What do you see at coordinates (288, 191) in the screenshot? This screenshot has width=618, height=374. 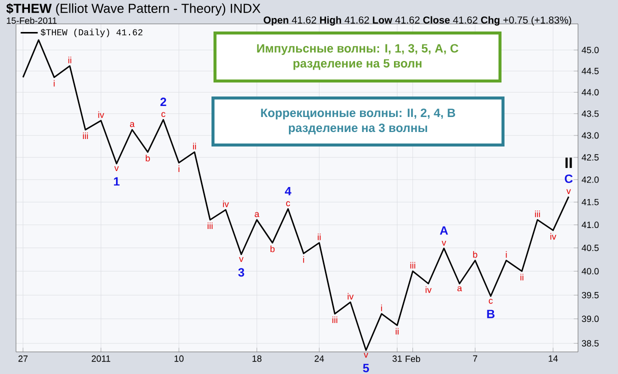 I see `annotation: 4` at bounding box center [288, 191].